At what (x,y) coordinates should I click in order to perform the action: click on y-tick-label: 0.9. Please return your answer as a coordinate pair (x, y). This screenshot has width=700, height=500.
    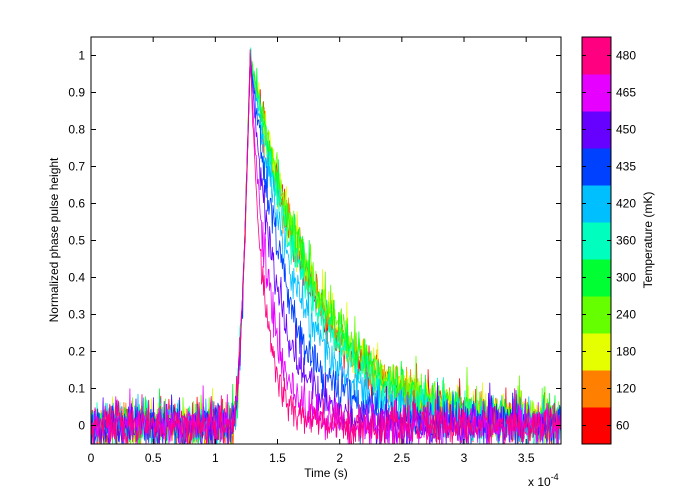
    Looking at the image, I should click on (76, 93).